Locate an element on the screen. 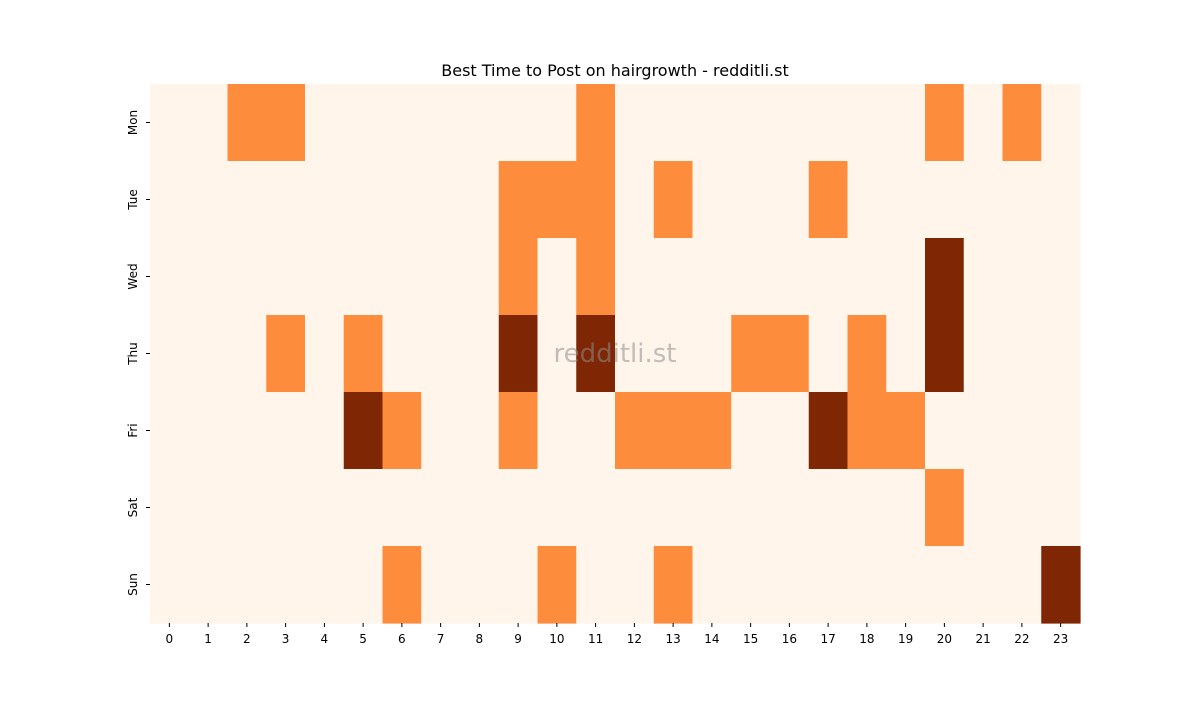  x-tick-label: 11 is located at coordinates (595, 639).